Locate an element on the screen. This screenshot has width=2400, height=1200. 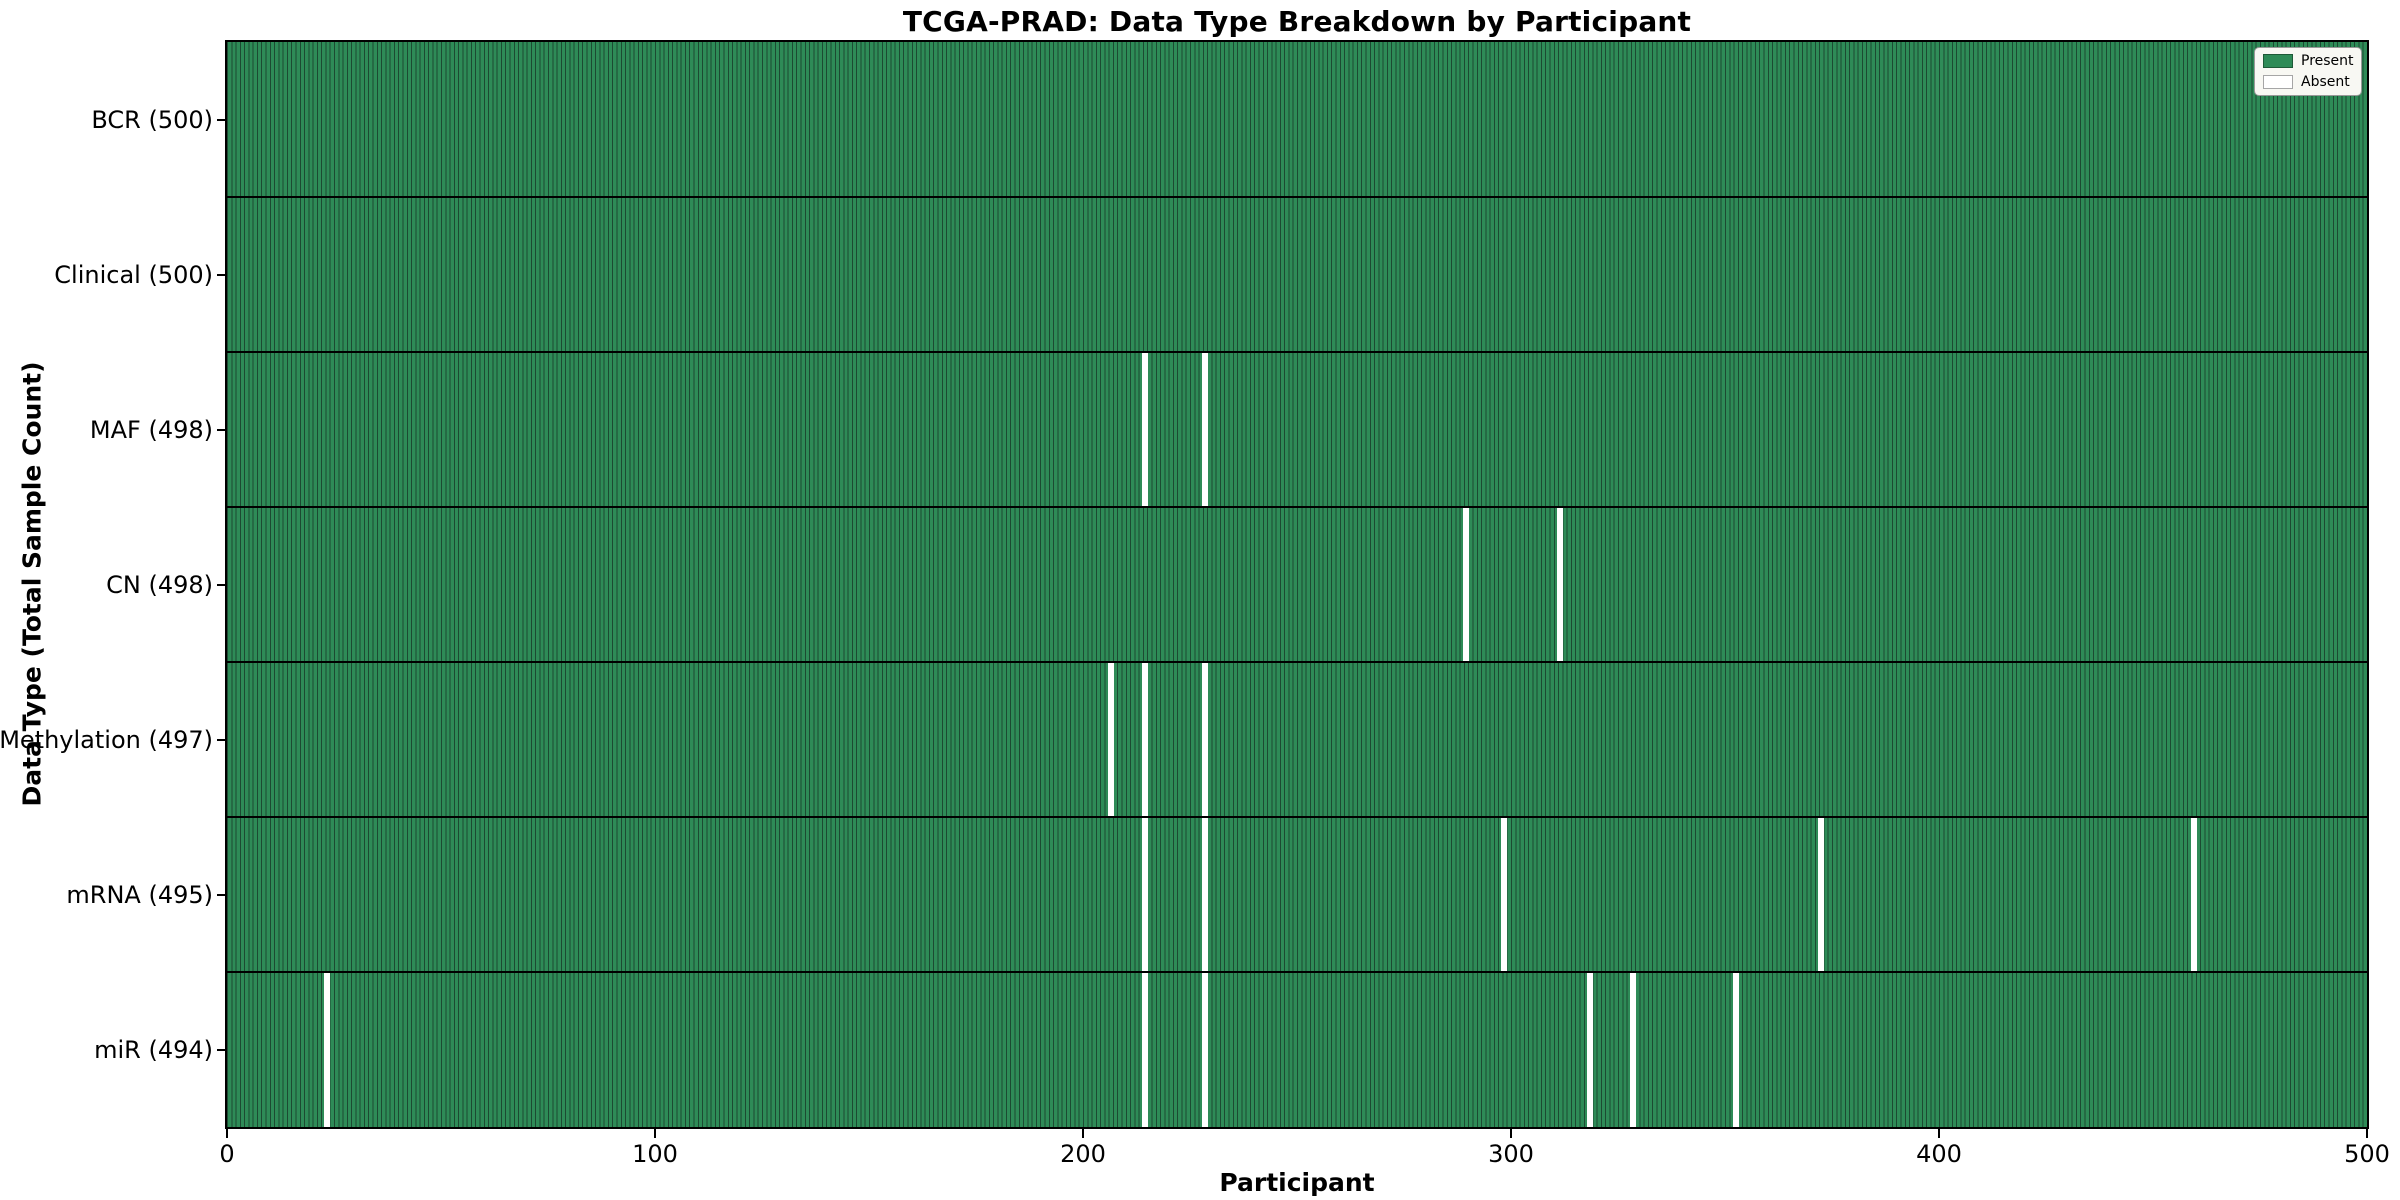
ytick-label-Clinical: Clinical (500) is located at coordinates (133, 274).